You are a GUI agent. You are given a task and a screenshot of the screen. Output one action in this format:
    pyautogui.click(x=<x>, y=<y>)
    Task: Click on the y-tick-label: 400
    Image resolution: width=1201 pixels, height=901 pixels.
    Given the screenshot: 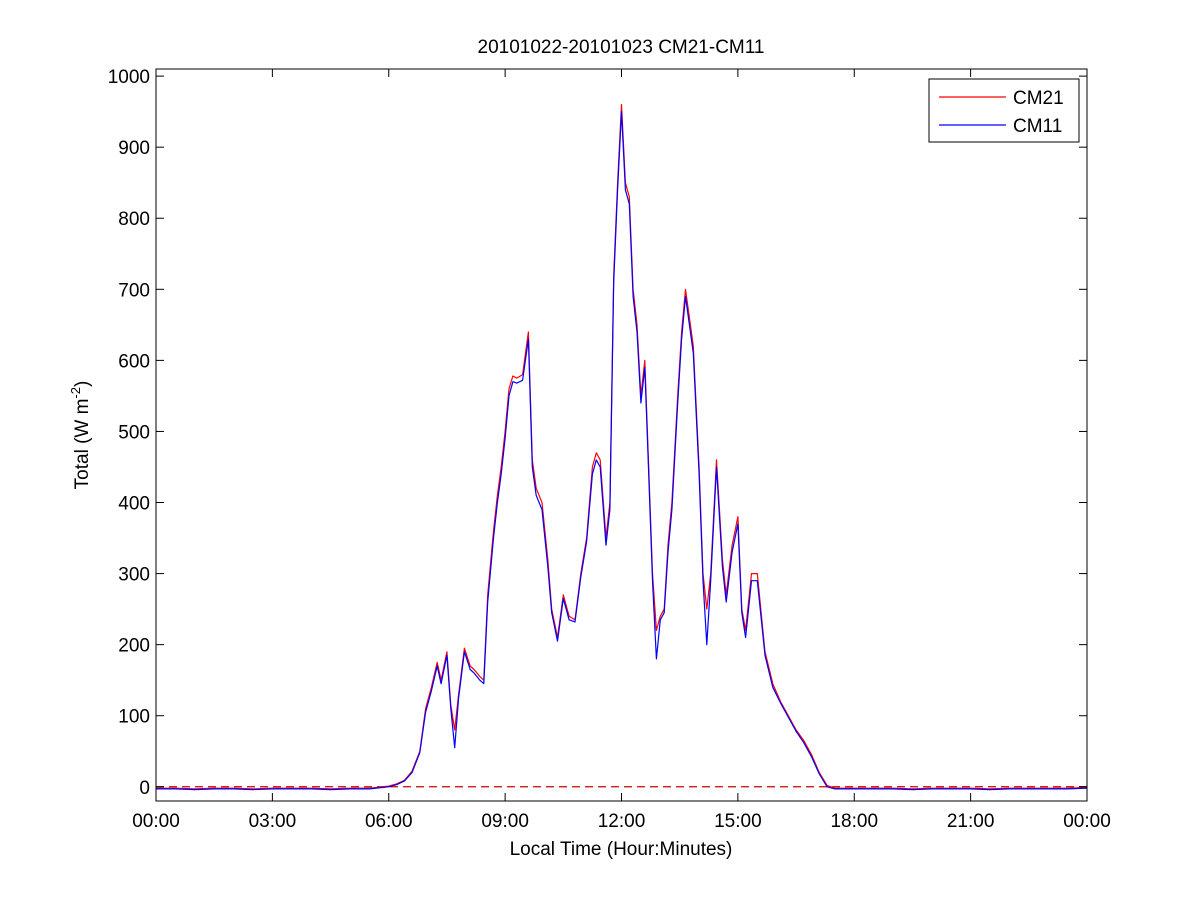 What is the action you would take?
    pyautogui.click(x=134, y=504)
    